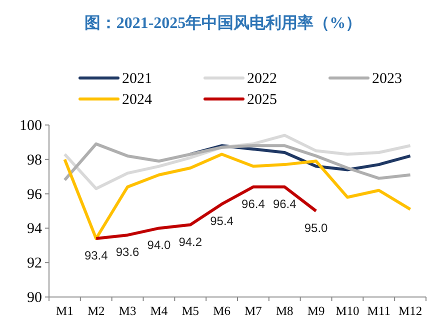 This screenshot has width=446, height=325. I want to click on y-tick-label: 94, so click(34, 229).